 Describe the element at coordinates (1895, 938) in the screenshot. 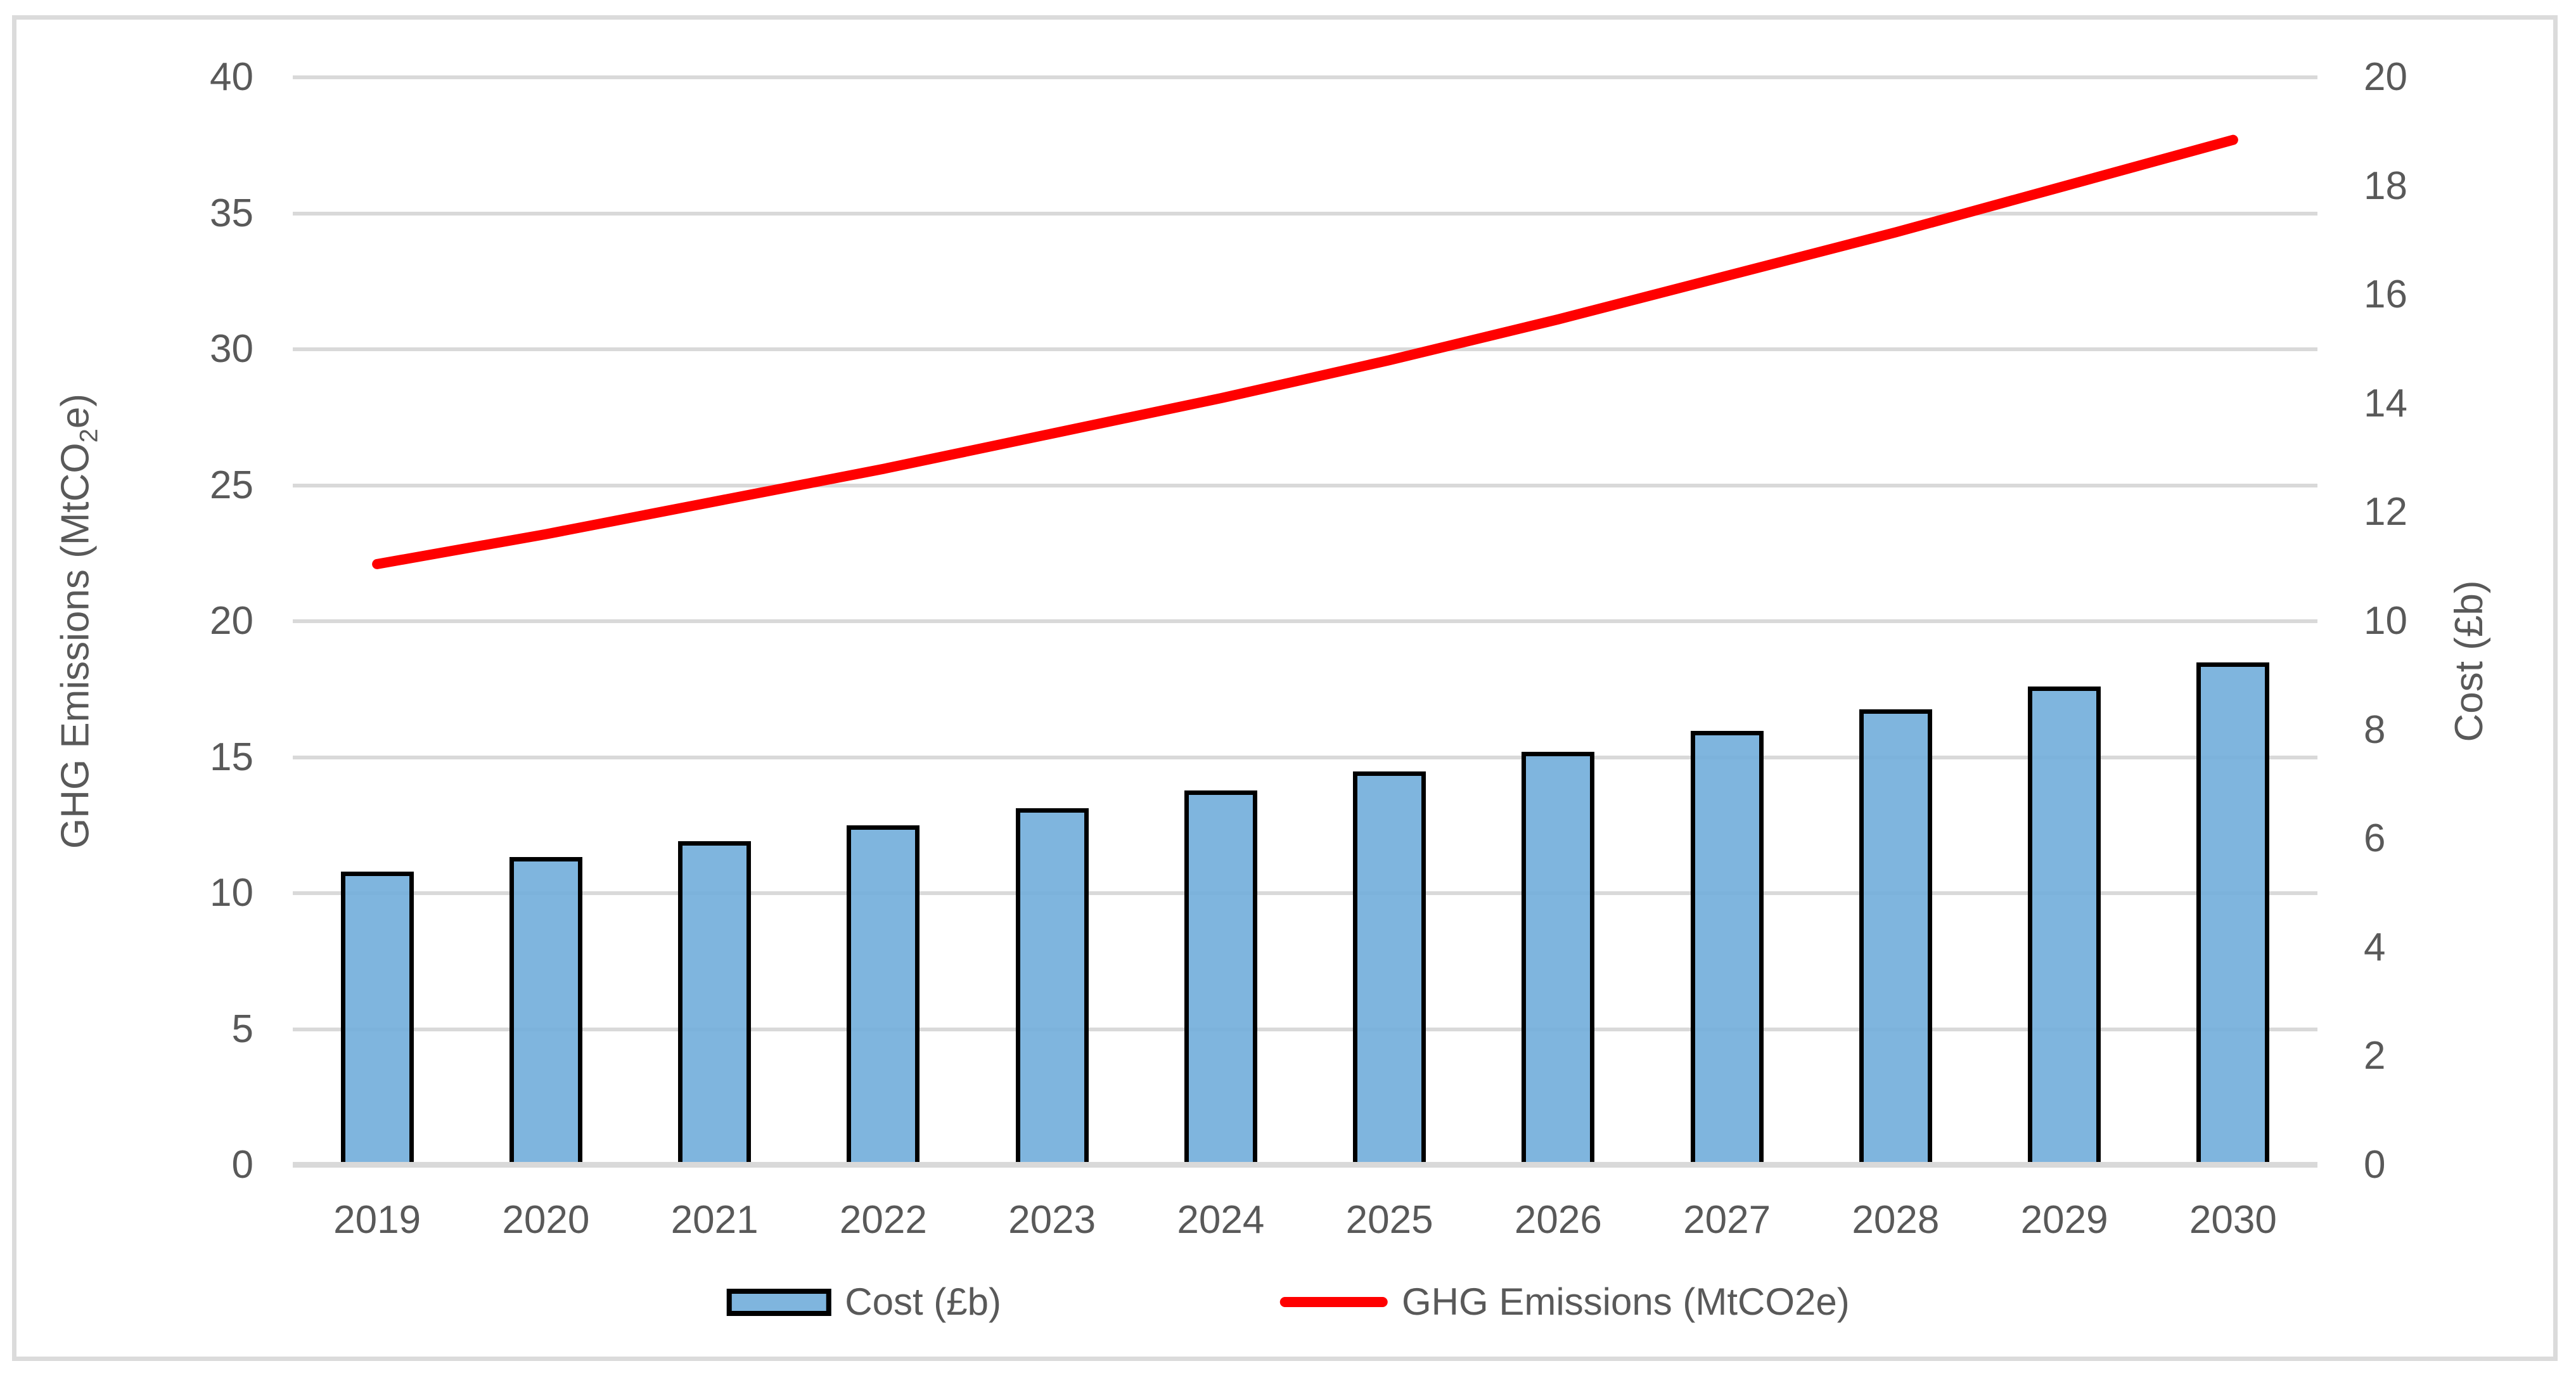

I see `cost-bar-2028` at that location.